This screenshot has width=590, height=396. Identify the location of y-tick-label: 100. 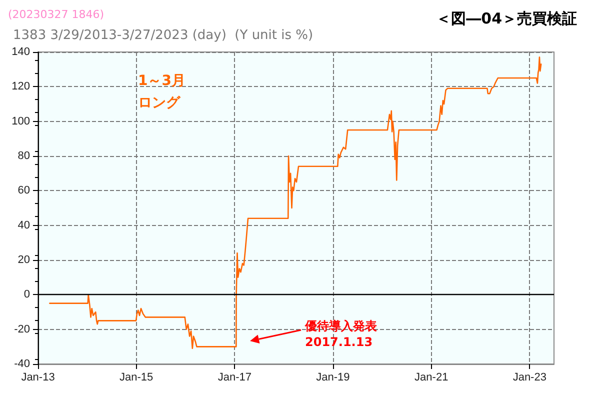
(21, 121).